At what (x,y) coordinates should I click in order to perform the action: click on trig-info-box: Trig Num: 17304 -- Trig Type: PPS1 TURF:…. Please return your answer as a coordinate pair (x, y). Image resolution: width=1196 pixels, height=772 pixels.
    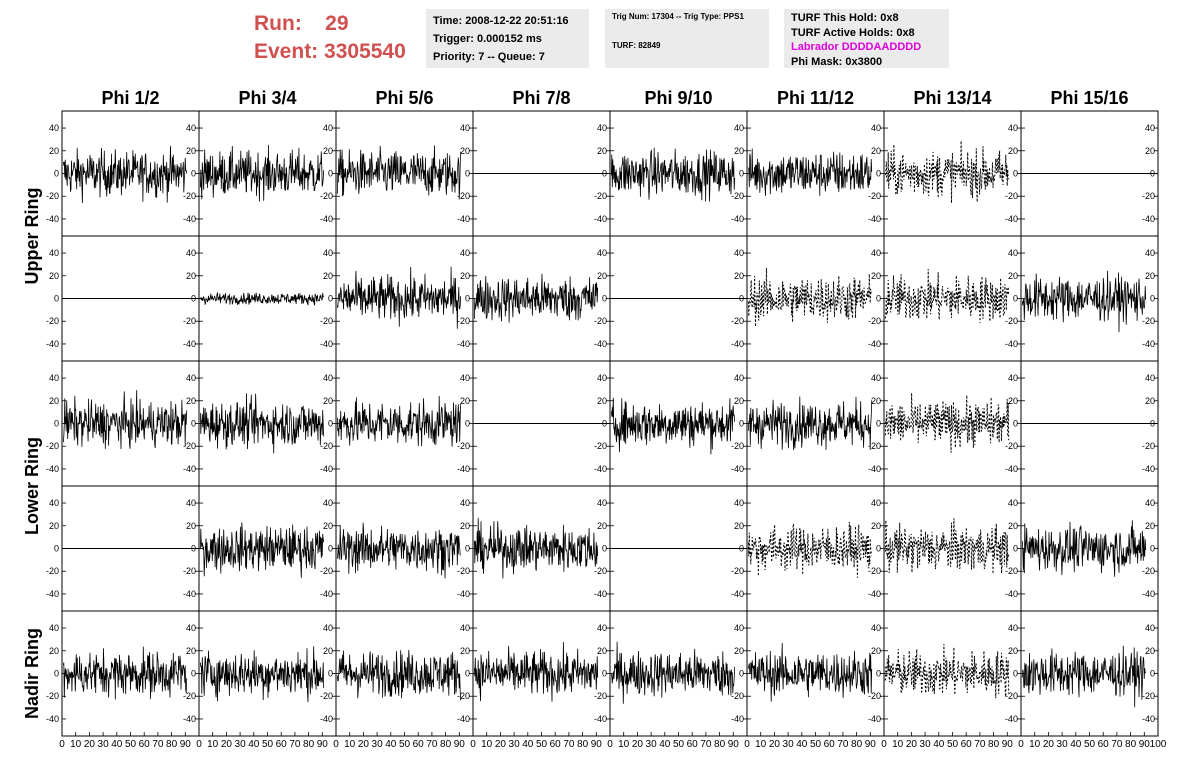
    Looking at the image, I should click on (687, 38).